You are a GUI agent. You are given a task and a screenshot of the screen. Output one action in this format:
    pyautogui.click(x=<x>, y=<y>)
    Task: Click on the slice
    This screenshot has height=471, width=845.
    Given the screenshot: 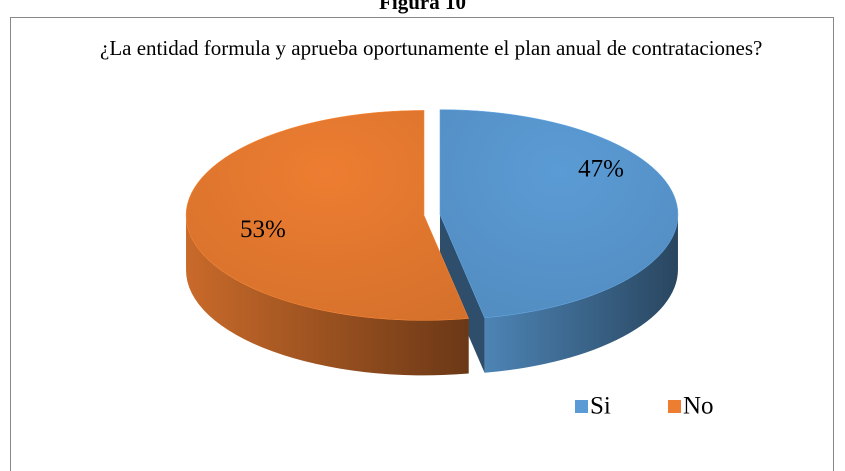 What is the action you would take?
    pyautogui.click(x=559, y=214)
    